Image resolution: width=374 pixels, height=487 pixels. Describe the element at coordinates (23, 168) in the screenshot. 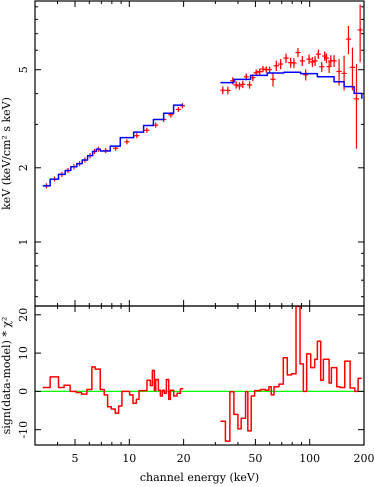

I see `y-tick-label: 2` at that location.